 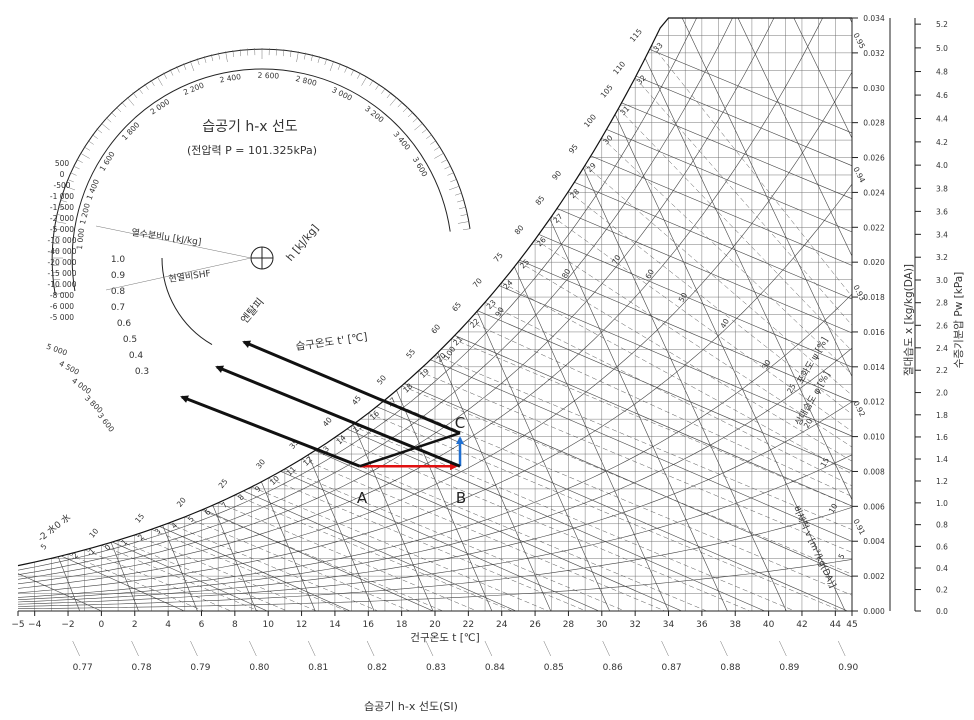 What do you see at coordinates (942, 24) in the screenshot?
I see `pressure-tick-label: 5.2` at bounding box center [942, 24].